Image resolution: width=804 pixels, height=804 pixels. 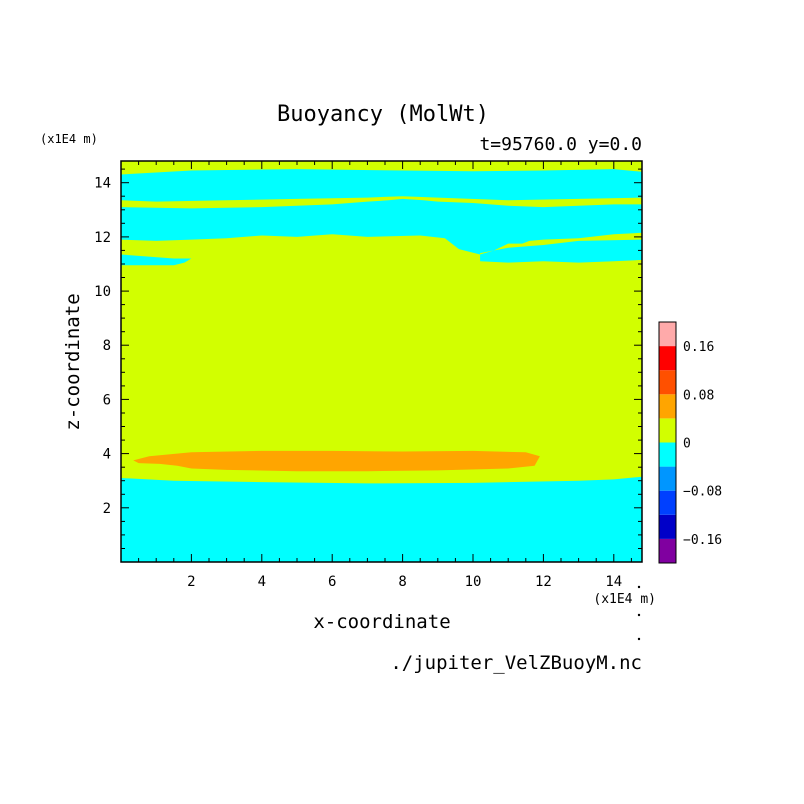 I want to click on colorbar-tick-label: 0.08, so click(x=698, y=395).